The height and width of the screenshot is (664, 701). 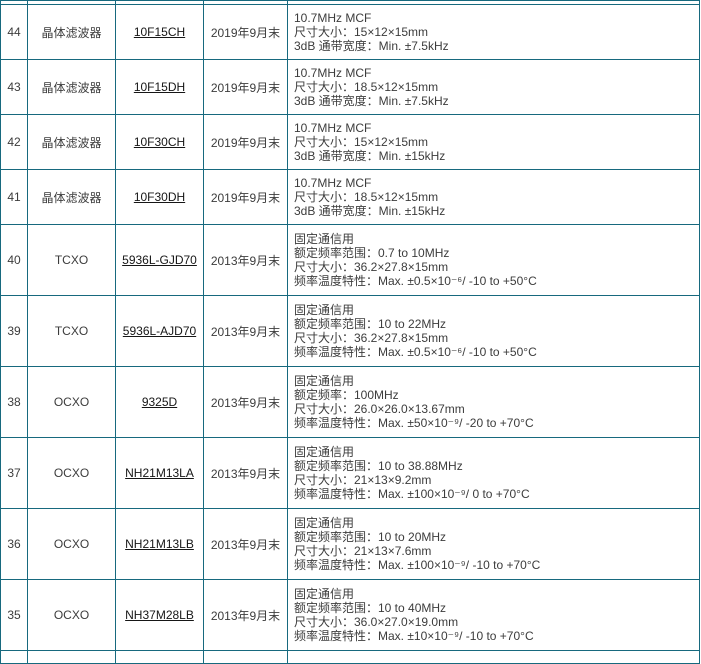 What do you see at coordinates (14, 32) in the screenshot?
I see `row-number: 44` at bounding box center [14, 32].